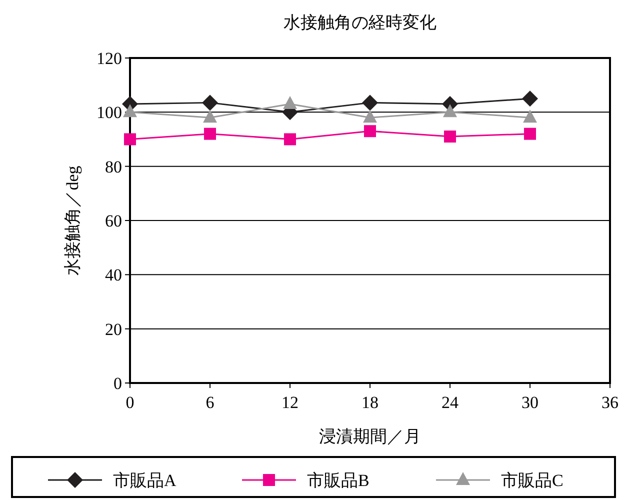 This screenshot has width=636, height=500. Describe the element at coordinates (370, 436) in the screenshot. I see `x-axis-title: 浸漬期間／月` at that location.